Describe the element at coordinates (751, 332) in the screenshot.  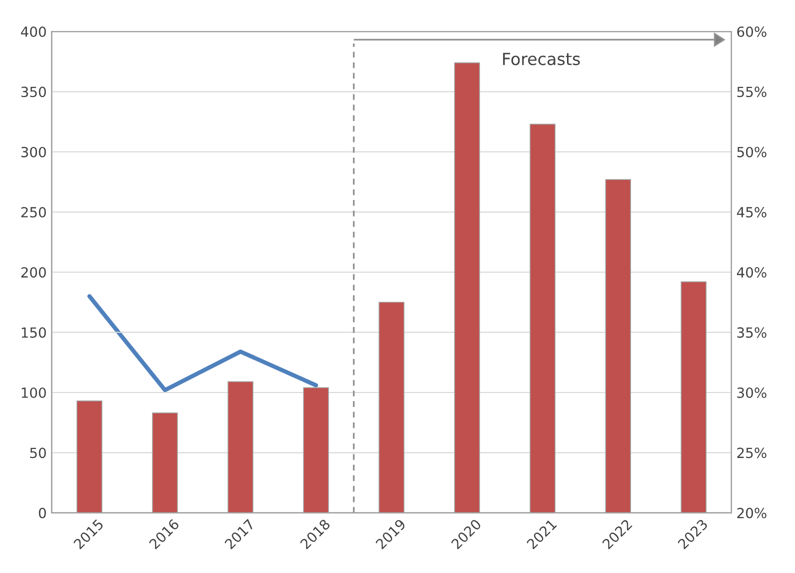
I see `y2-tick-label: 35%` at that location.